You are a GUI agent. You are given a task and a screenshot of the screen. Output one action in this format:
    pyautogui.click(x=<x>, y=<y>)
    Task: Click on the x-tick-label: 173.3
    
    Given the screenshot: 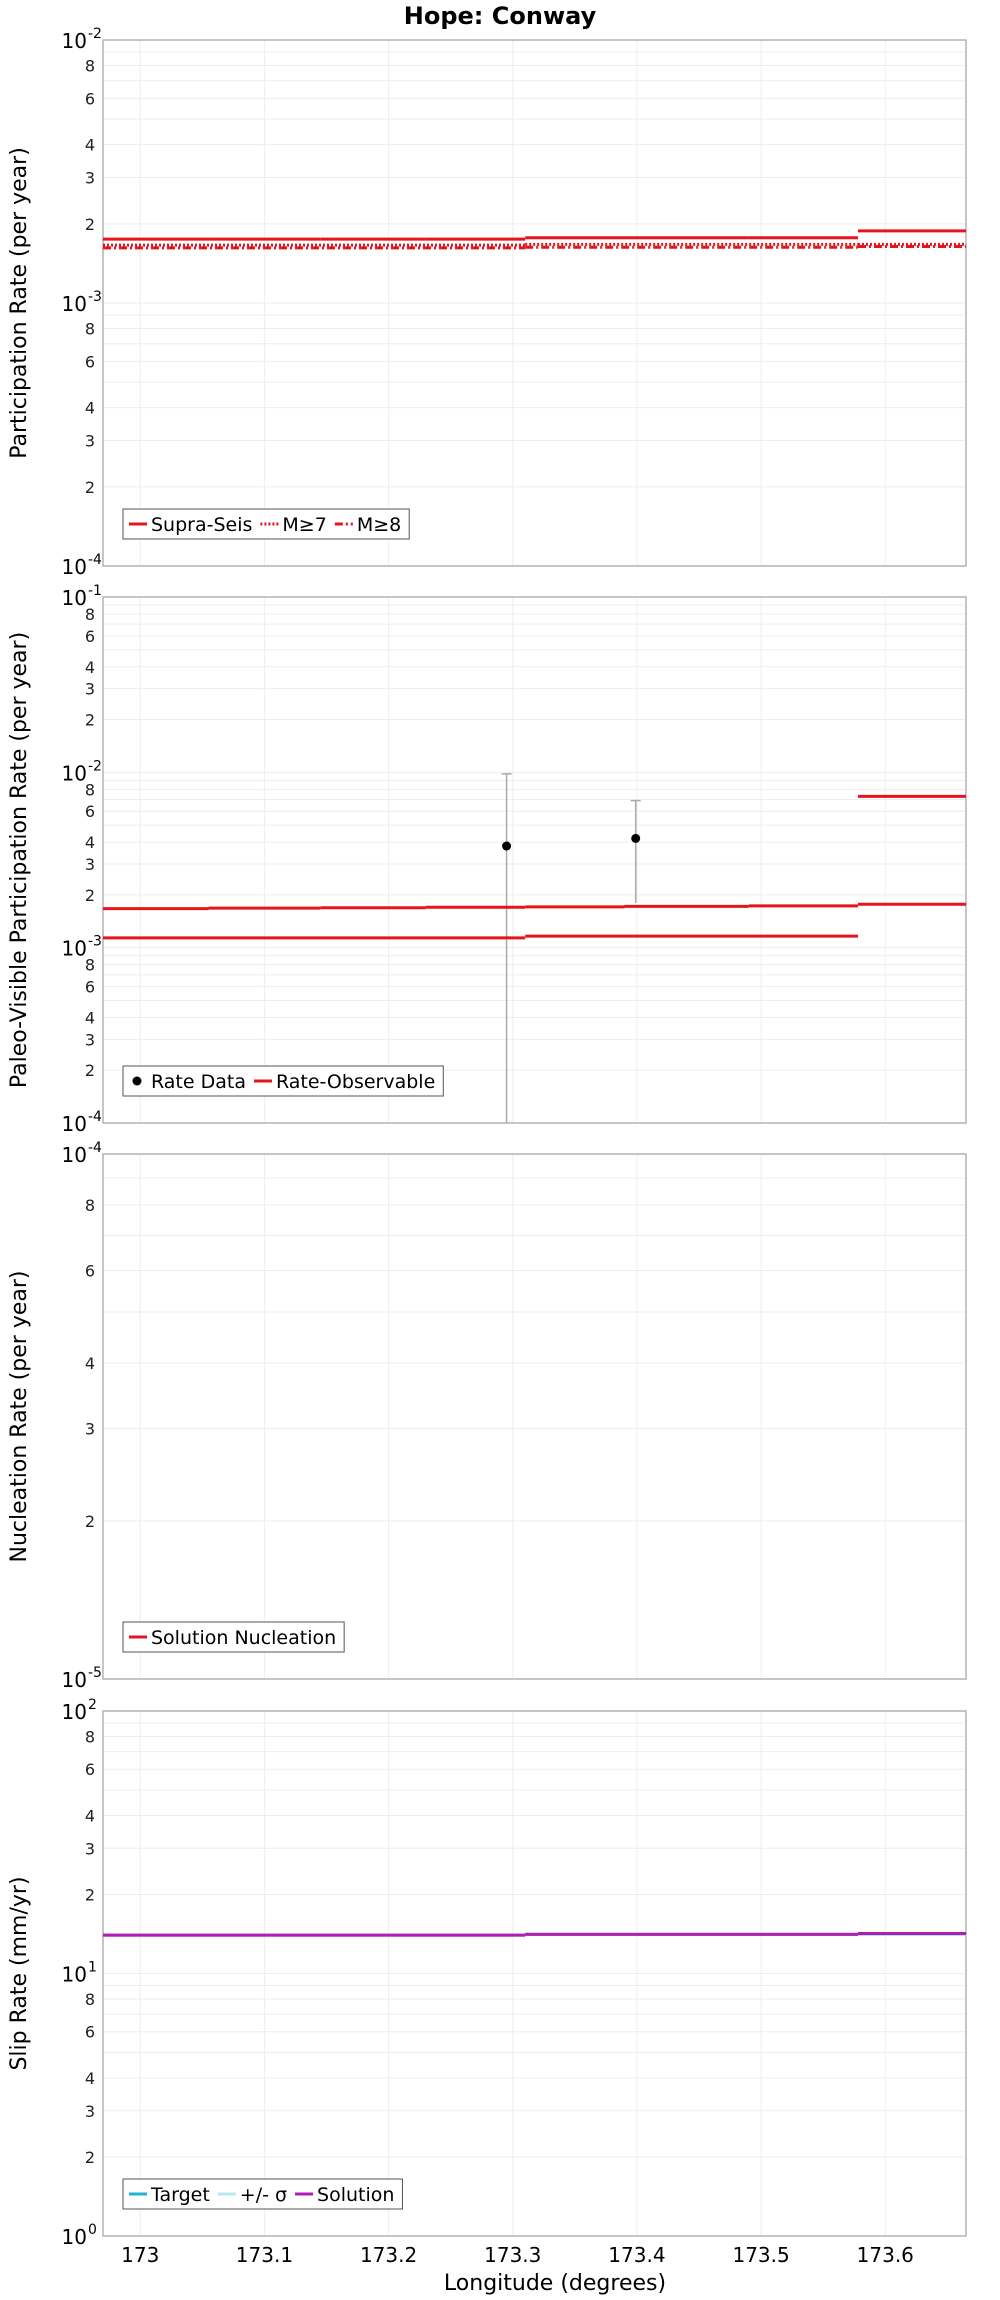 What is the action you would take?
    pyautogui.click(x=512, y=2255)
    